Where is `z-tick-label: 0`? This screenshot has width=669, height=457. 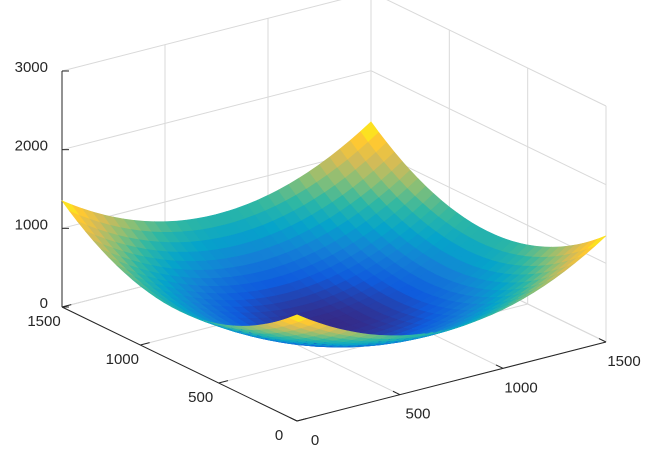 z-tick-label: 0 is located at coordinates (44, 303).